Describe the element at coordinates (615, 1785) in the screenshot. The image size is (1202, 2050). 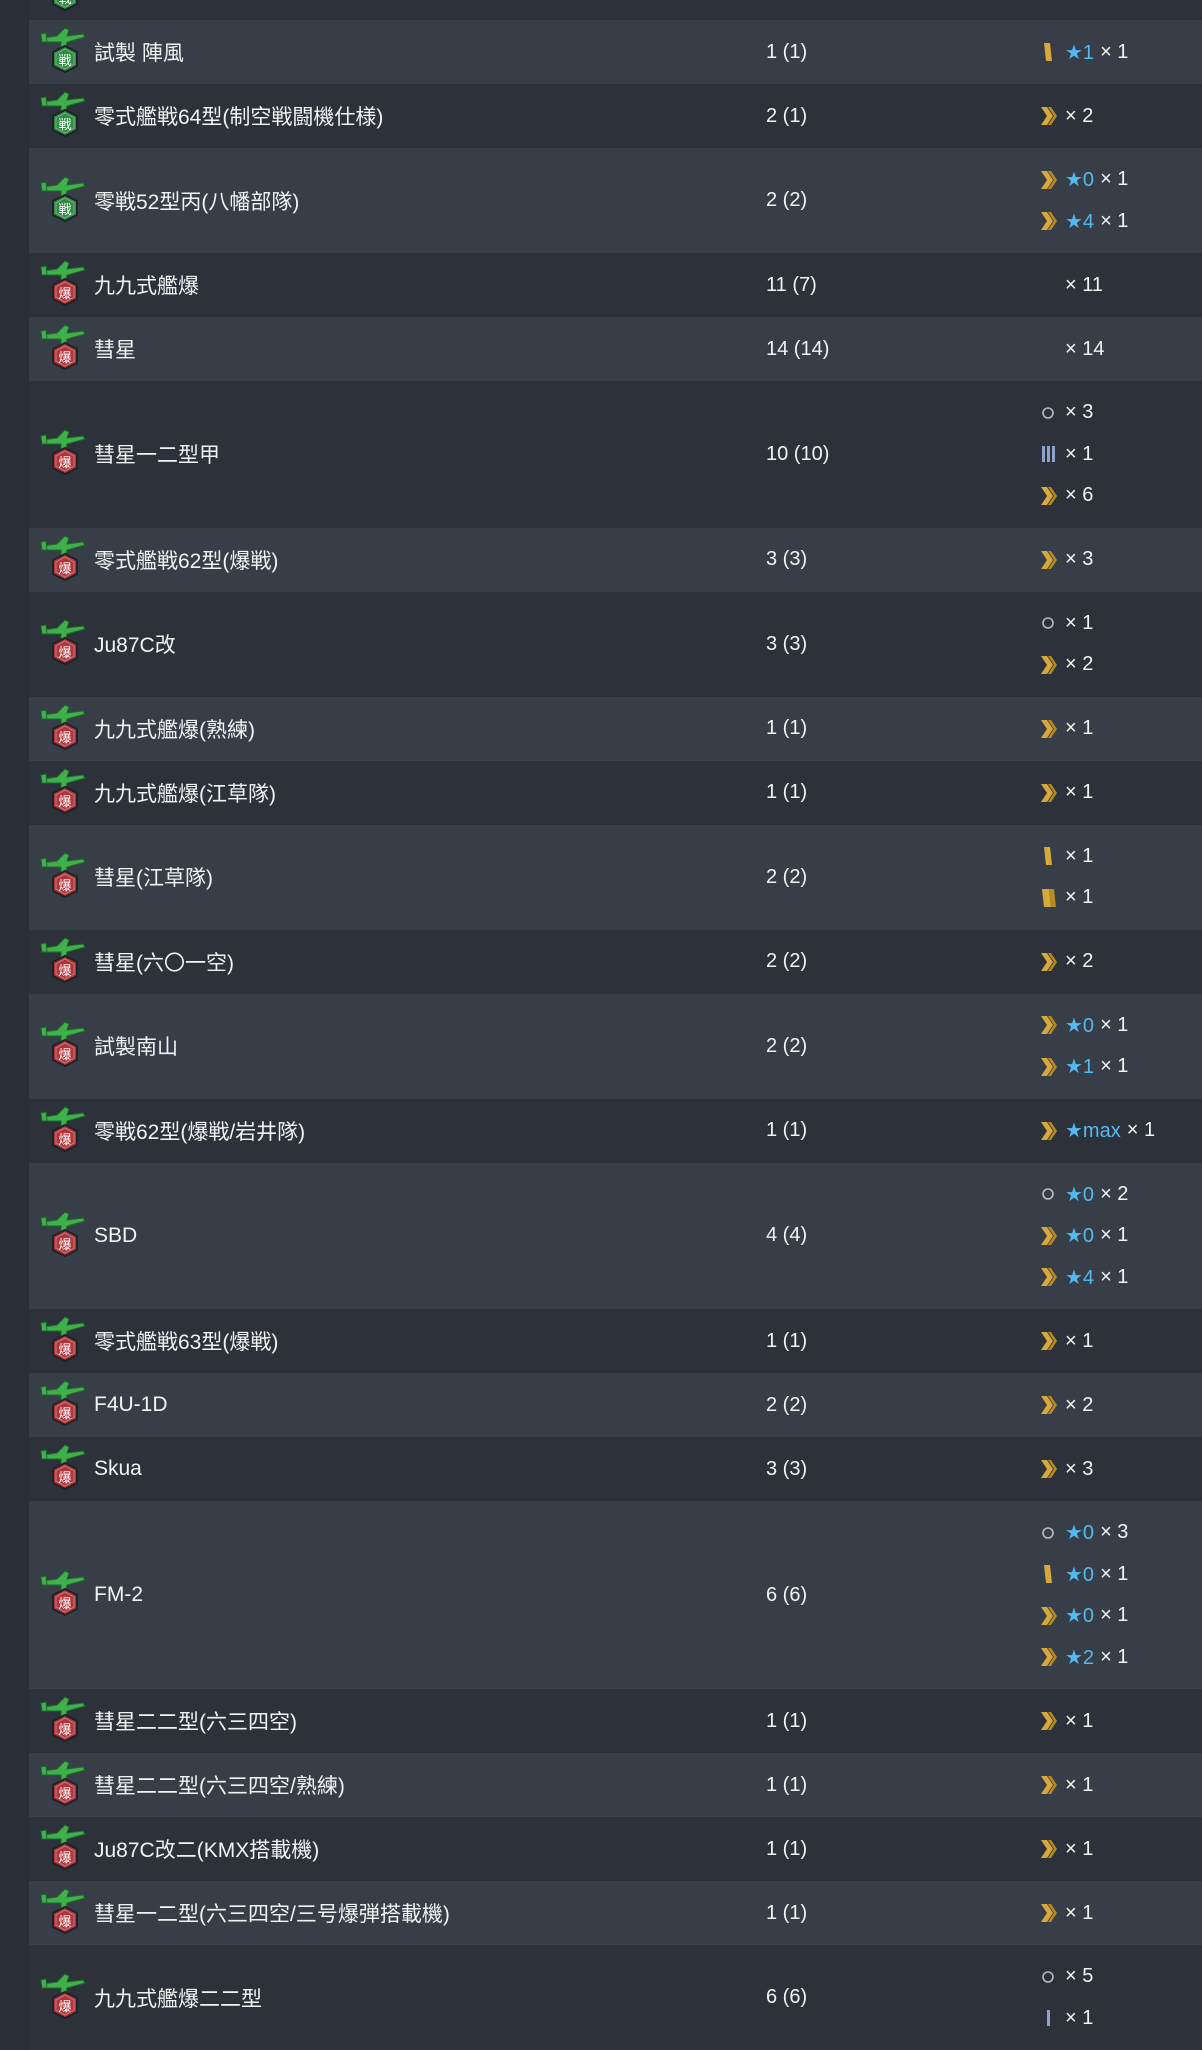
I see `table-row: 爆 彗星二二型(六三四空/熟練) 1 (1) × 1` at that location.